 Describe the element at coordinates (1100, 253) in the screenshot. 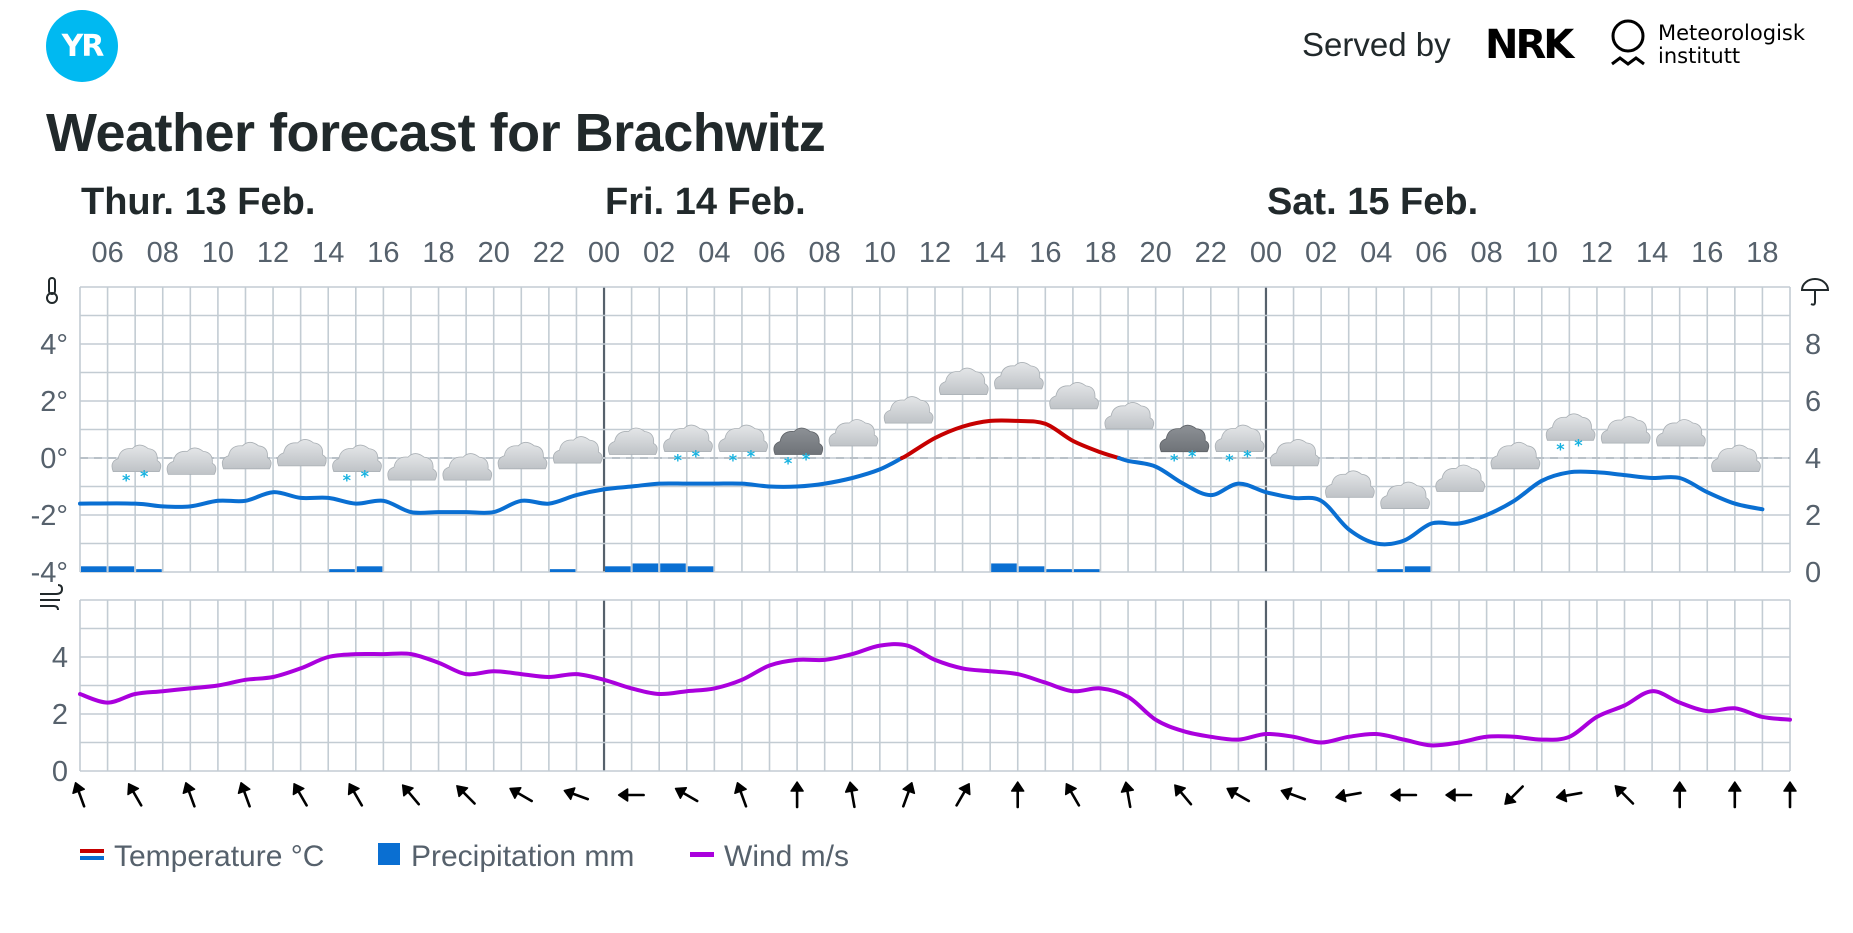

I see `hour-tick-label: 18` at that location.